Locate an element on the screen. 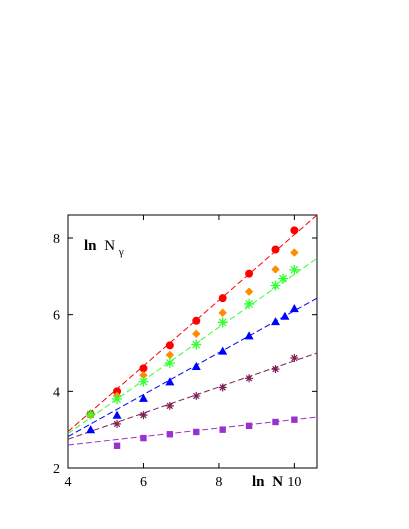  y-tick-label: 6 is located at coordinates (56, 316).